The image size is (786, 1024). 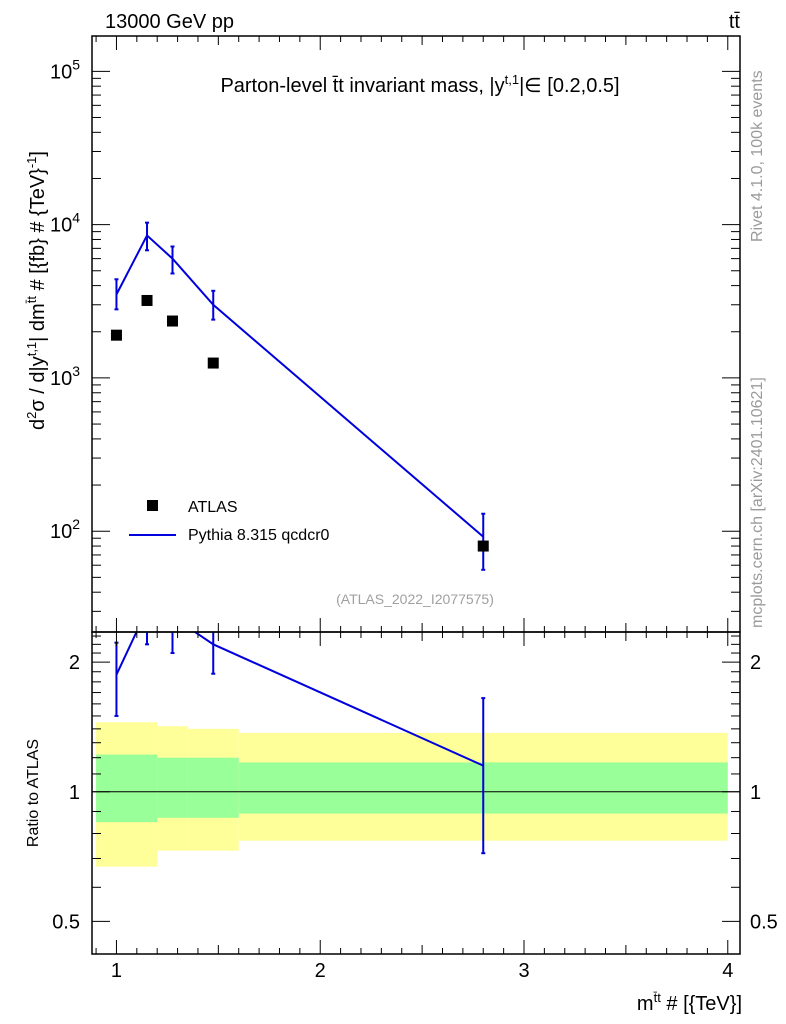 What do you see at coordinates (74, 663) in the screenshot?
I see `ratio-y-tick-label-left: 2` at bounding box center [74, 663].